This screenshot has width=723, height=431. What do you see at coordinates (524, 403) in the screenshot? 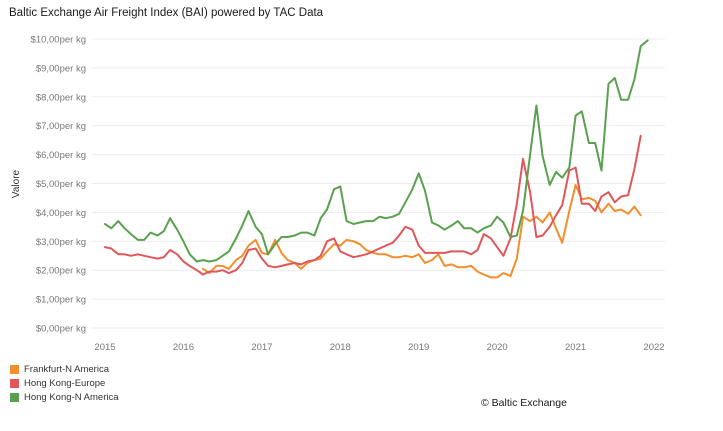
I see `copyright-notice: © Baltic Exchange` at bounding box center [524, 403].